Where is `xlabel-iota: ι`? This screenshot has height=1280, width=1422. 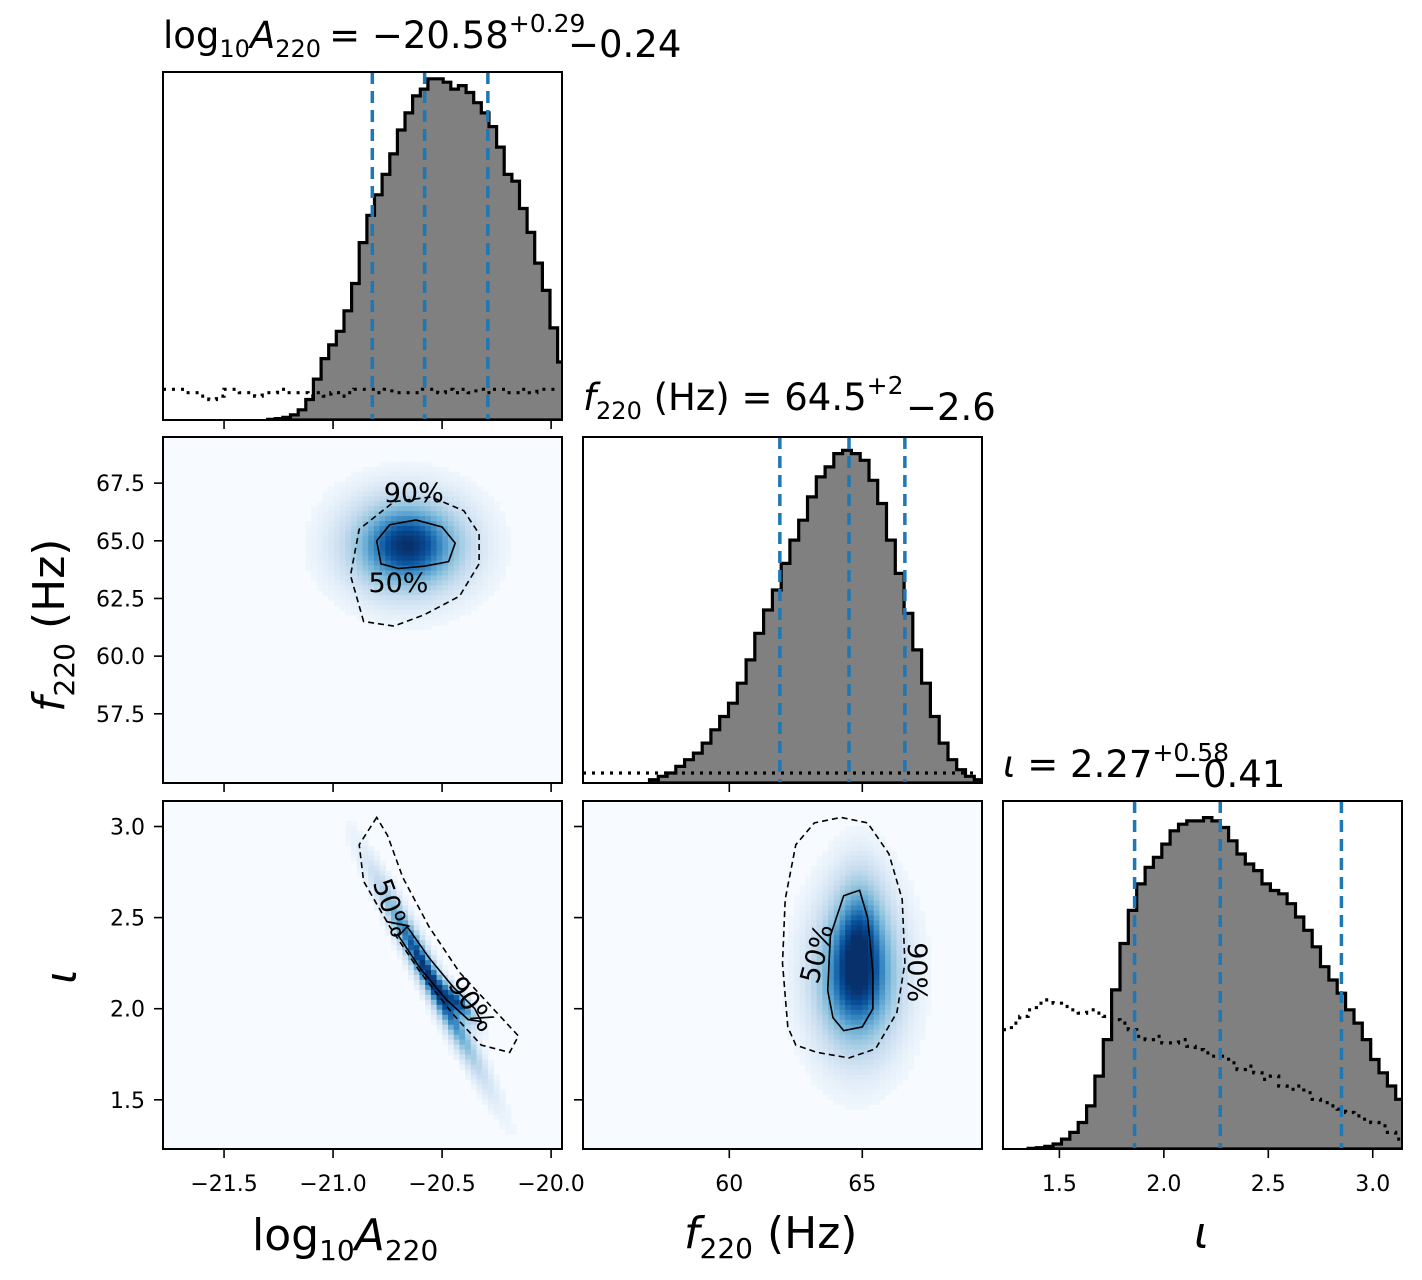 xlabel-iota: ι is located at coordinates (1201, 1233).